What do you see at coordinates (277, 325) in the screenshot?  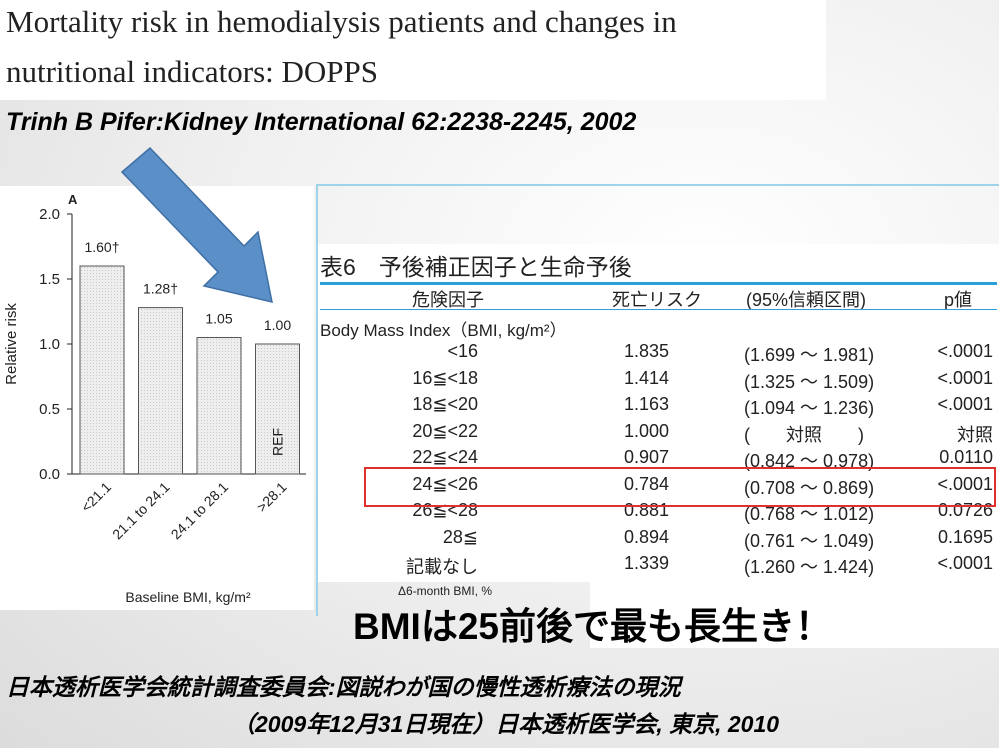 I see `bar-value-label: 1.00` at bounding box center [277, 325].